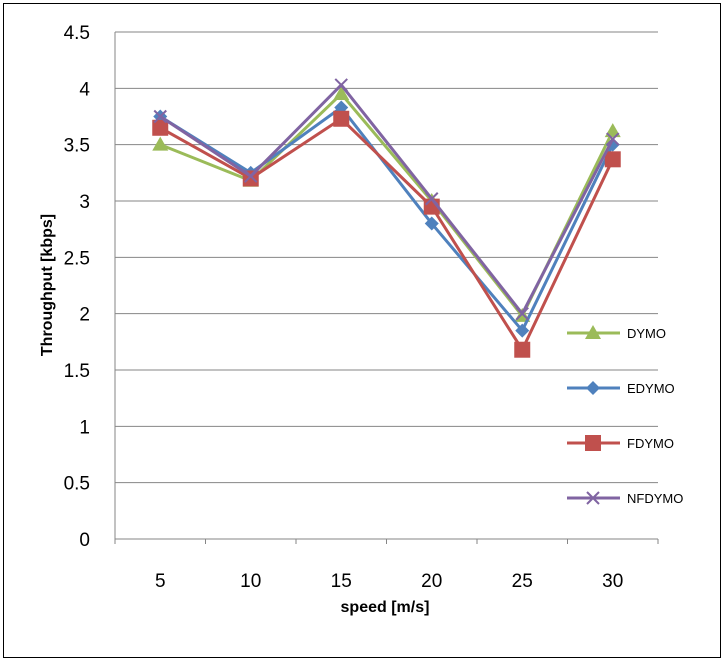  What do you see at coordinates (160, 581) in the screenshot?
I see `x-tick-label: 5` at bounding box center [160, 581].